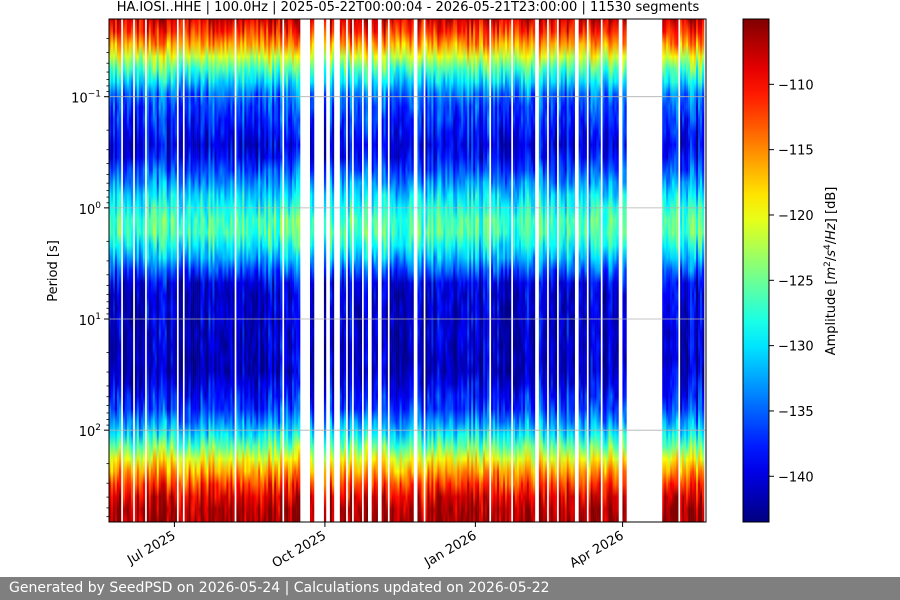 The width and height of the screenshot is (900, 600). I want to click on y-tick-label: 10⁰, so click(90, 209).